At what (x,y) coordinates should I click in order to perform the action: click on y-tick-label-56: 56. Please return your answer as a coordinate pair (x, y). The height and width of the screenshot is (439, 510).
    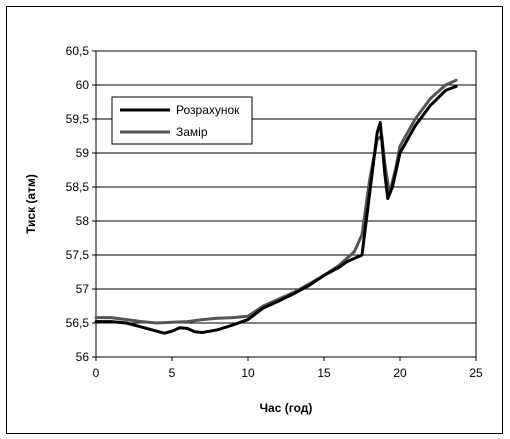
    Looking at the image, I should click on (83, 357).